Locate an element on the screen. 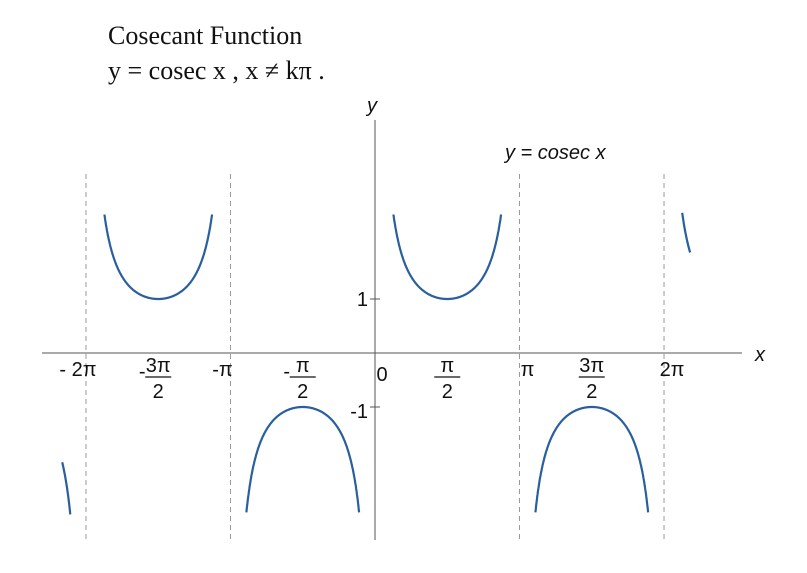 This screenshot has height=573, width=807. chart-subtitle: y = cosec x , x ≠ kπ . is located at coordinates (216, 70).